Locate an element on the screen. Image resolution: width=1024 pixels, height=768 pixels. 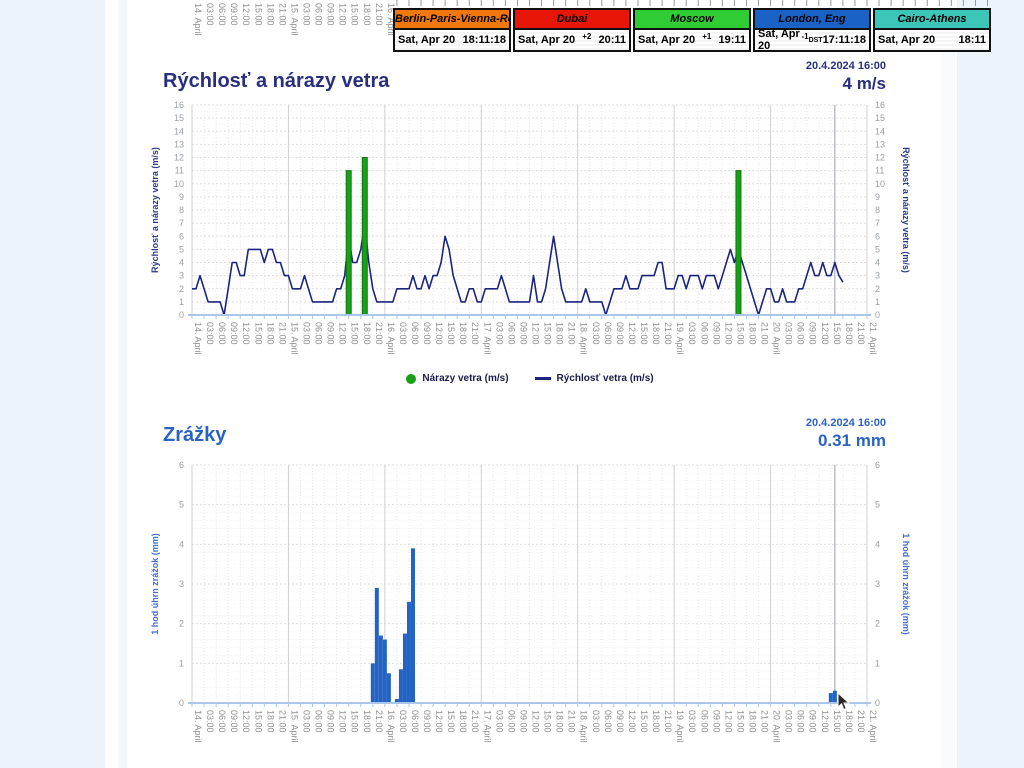
svg-text: 13 is located at coordinates (179, 144).